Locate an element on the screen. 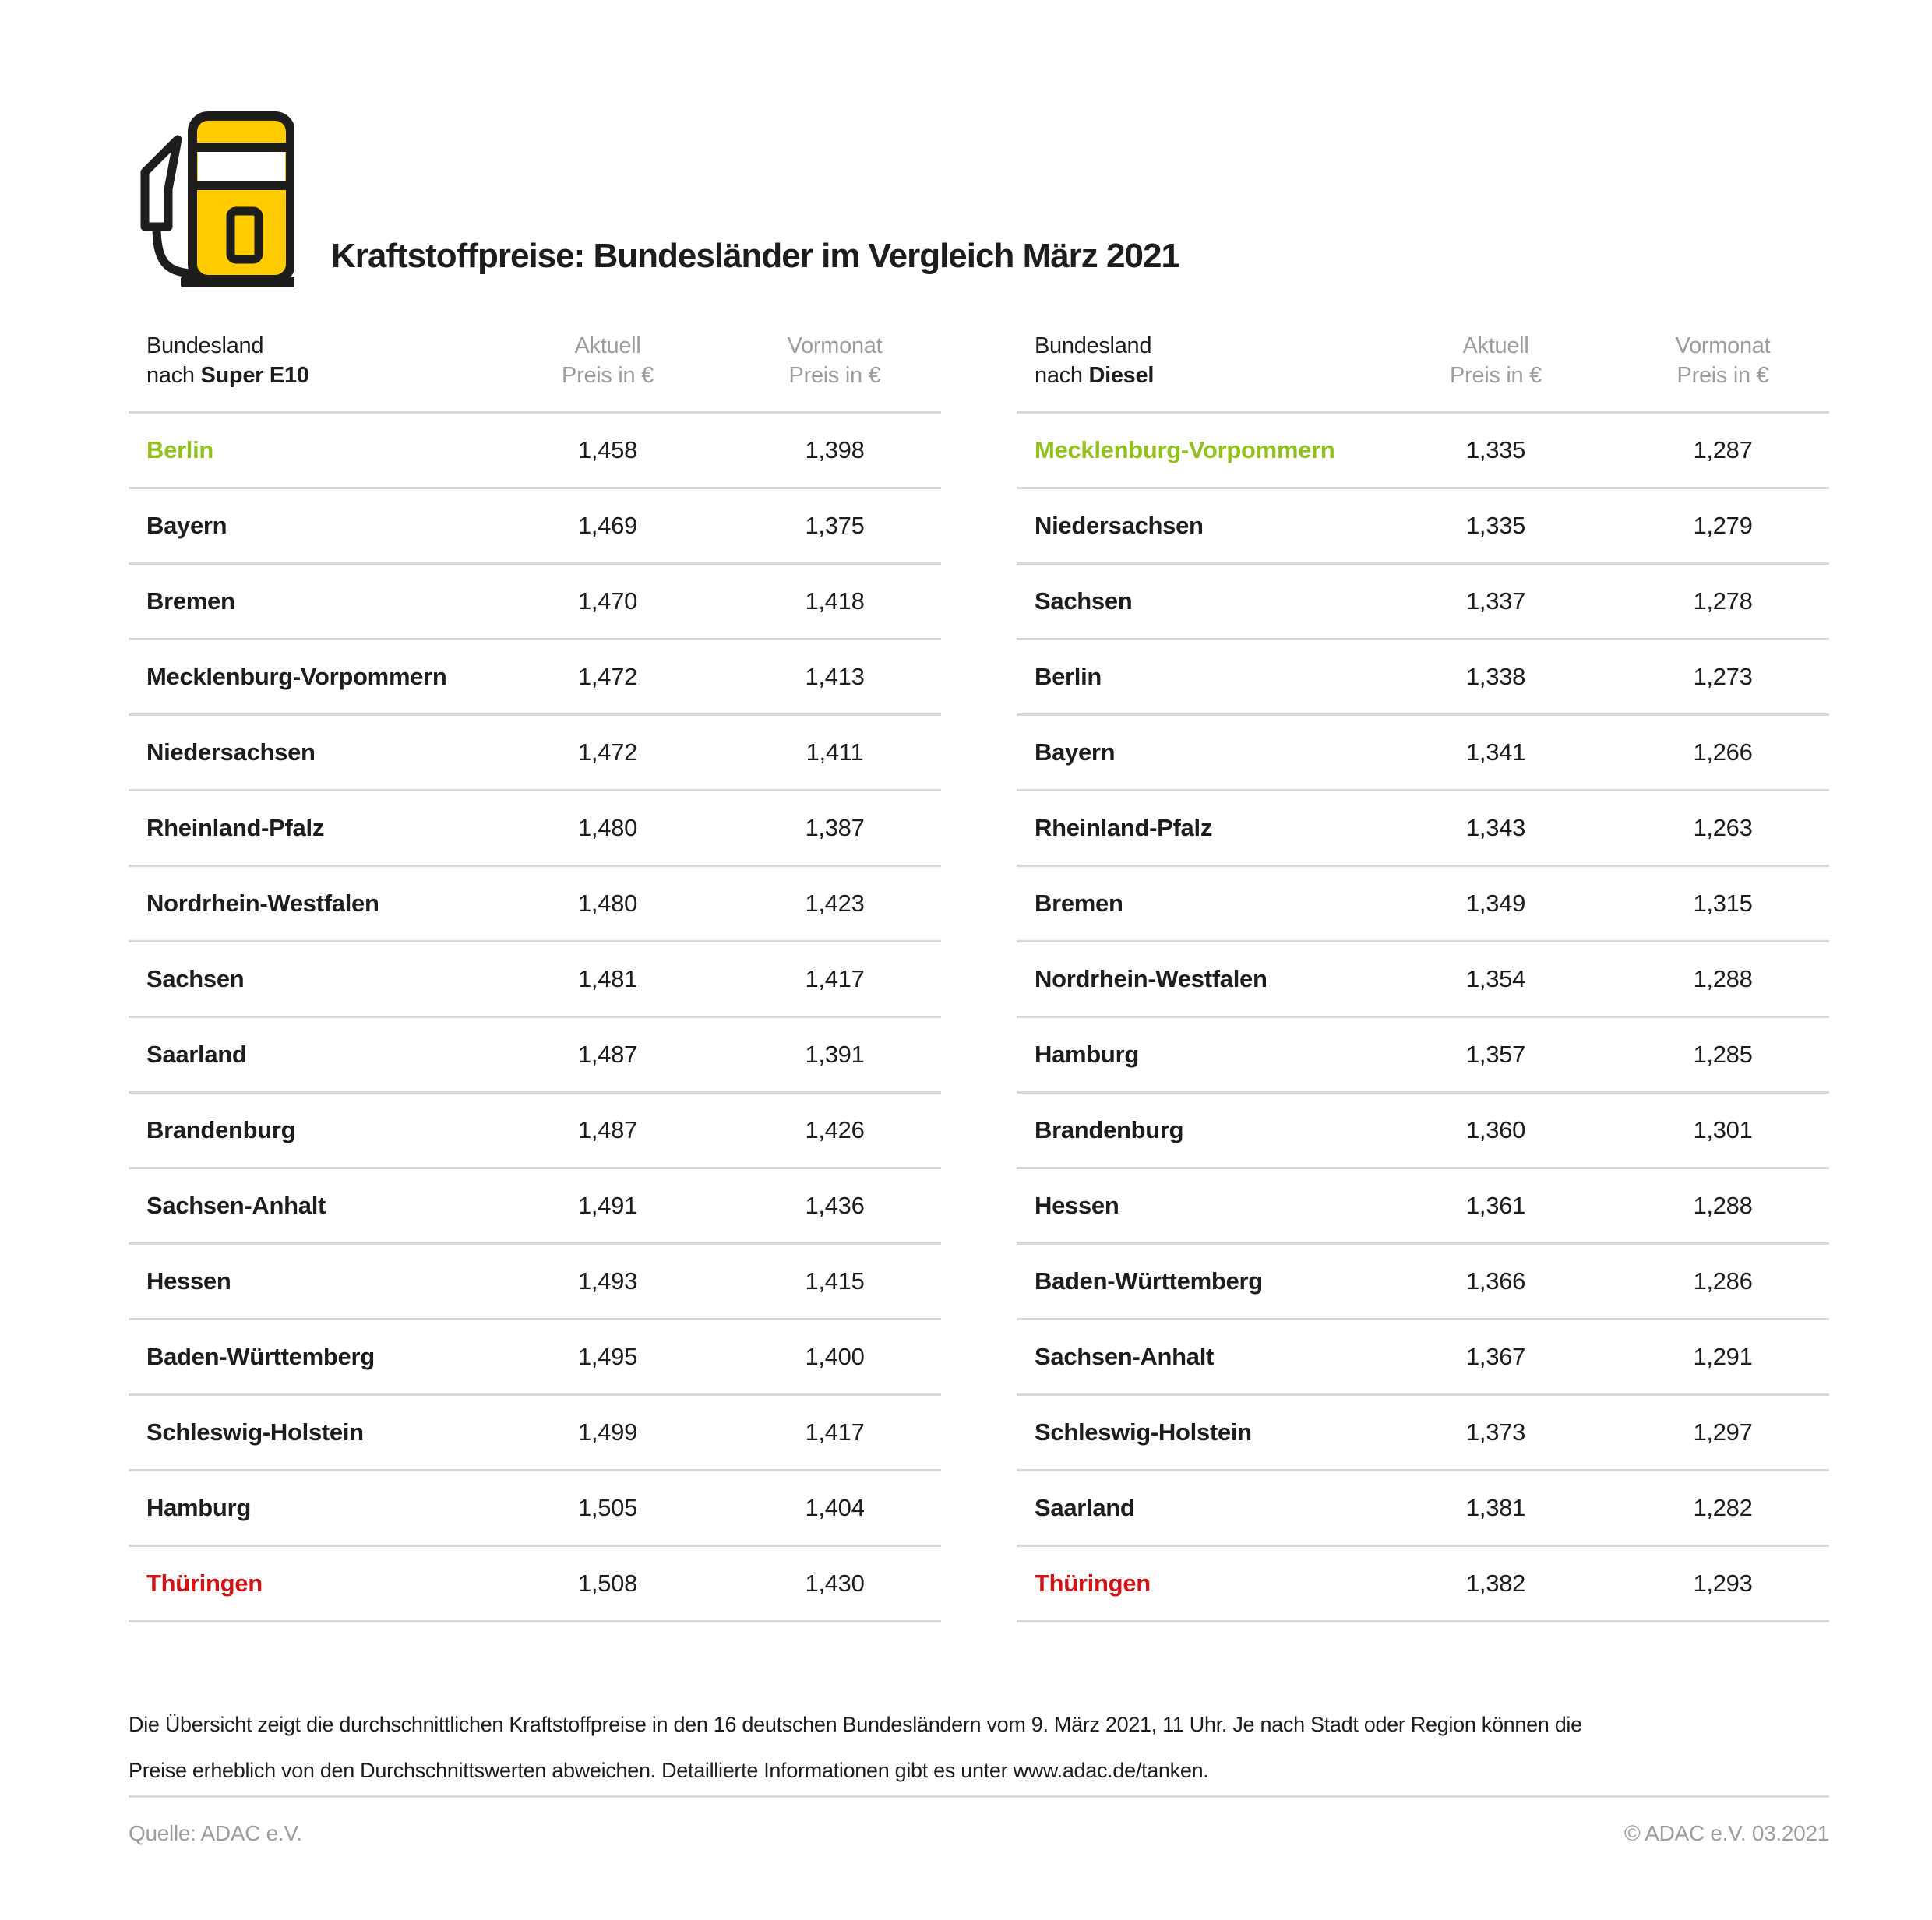  price-aktuell: 1,381 is located at coordinates (1495, 1507).